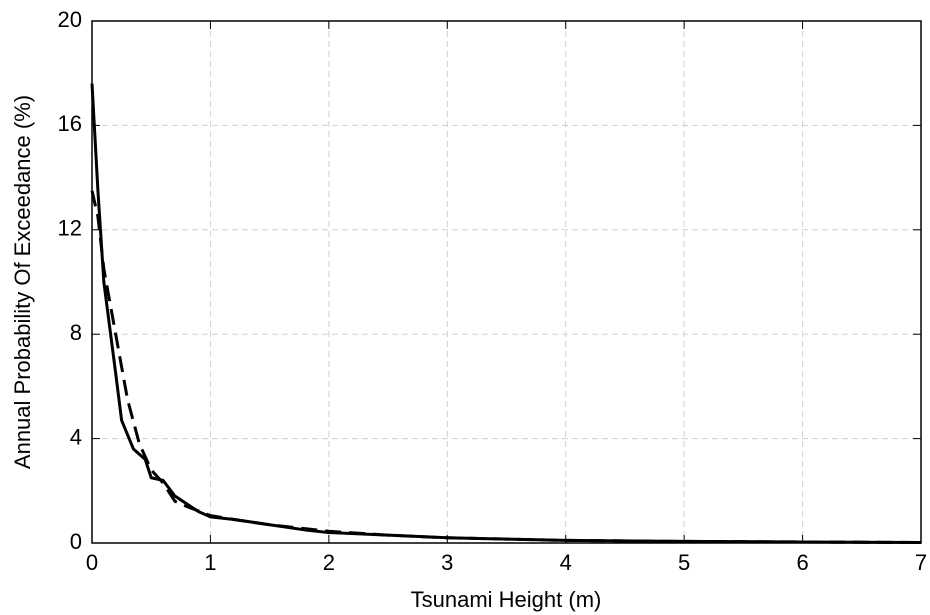  I want to click on x-tick-label: 5, so click(684, 562).